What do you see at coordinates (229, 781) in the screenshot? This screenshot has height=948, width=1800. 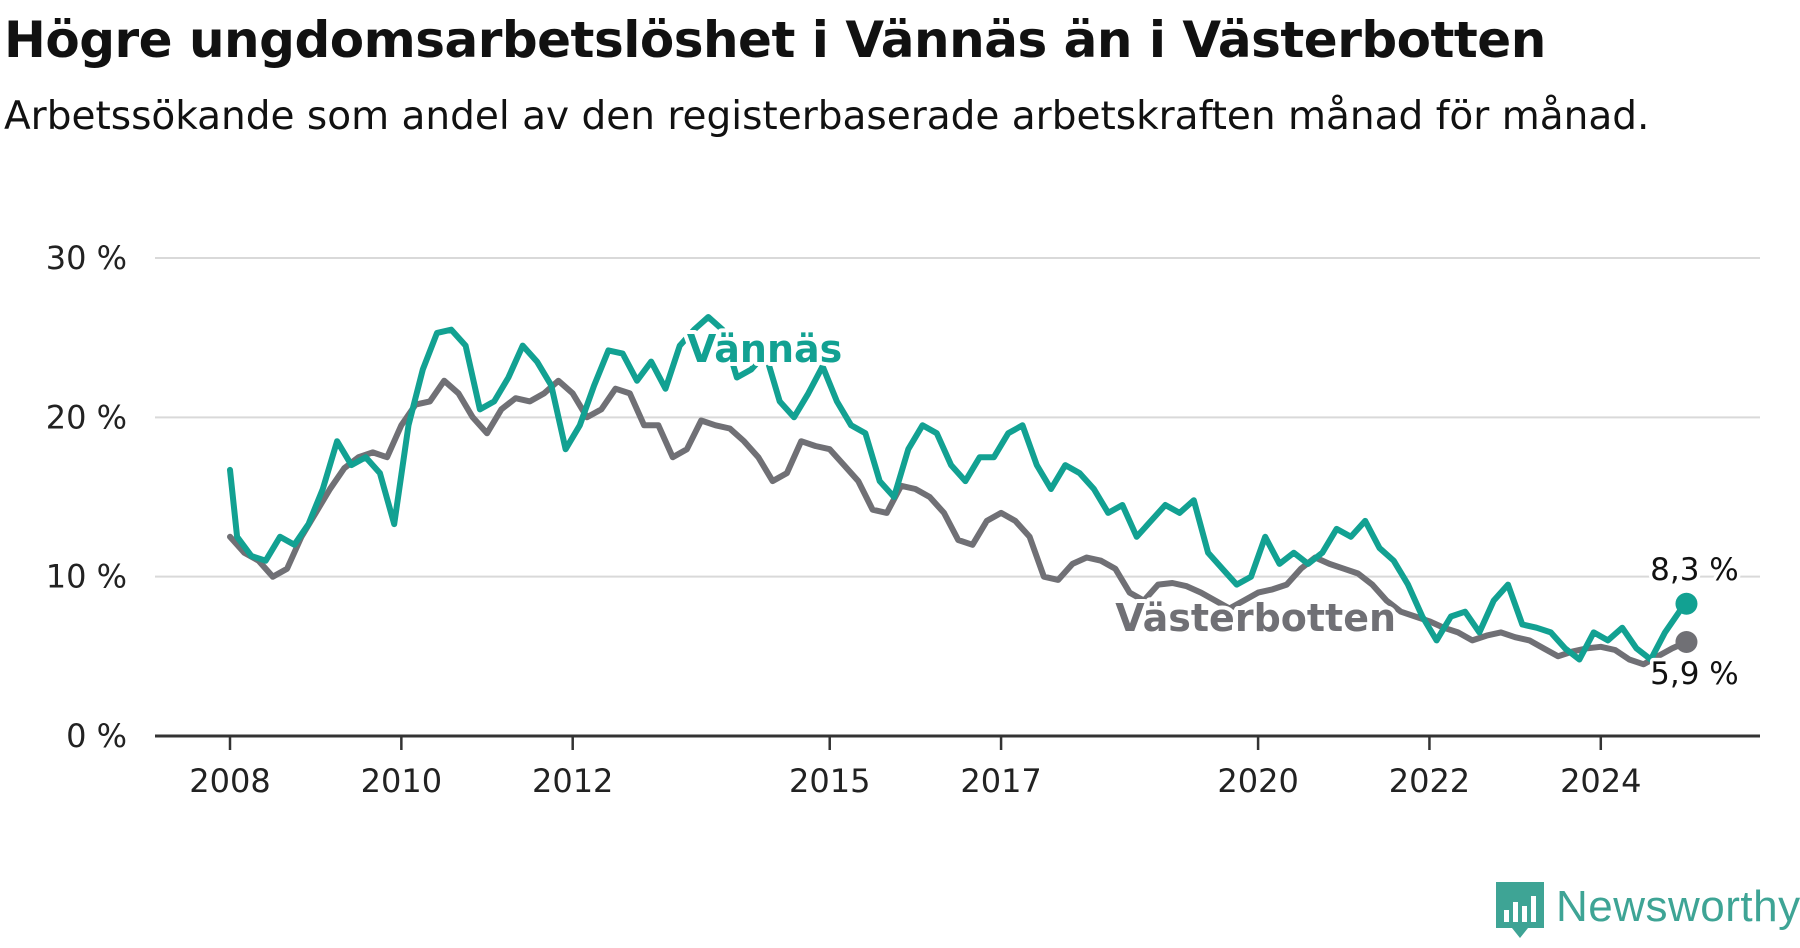 I see `x-tick-label: 2008` at bounding box center [229, 781].